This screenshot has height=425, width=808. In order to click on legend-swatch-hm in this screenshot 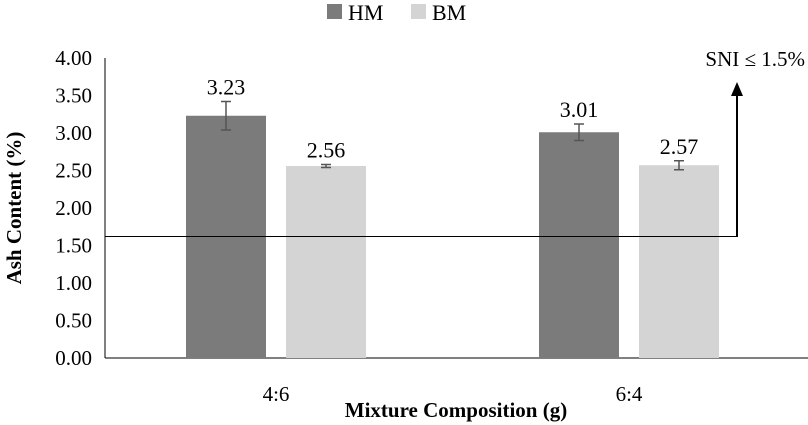, I will do `click(334, 11)`.